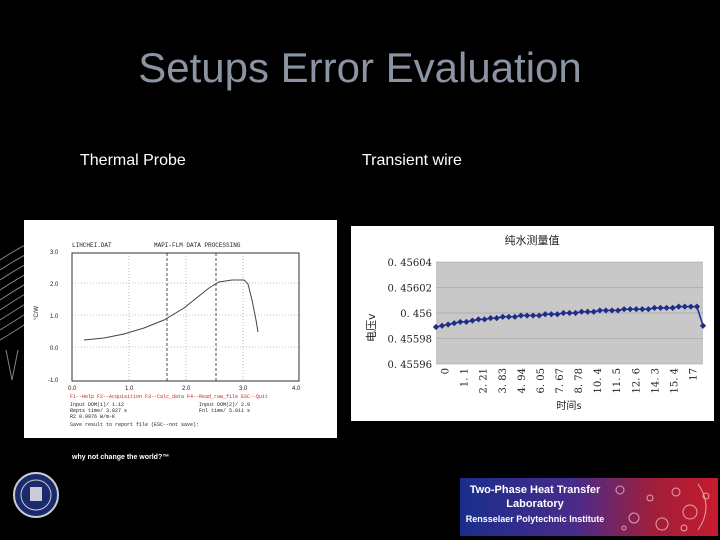  I want to click on chart-y-tick: 0. 456, so click(416, 314).